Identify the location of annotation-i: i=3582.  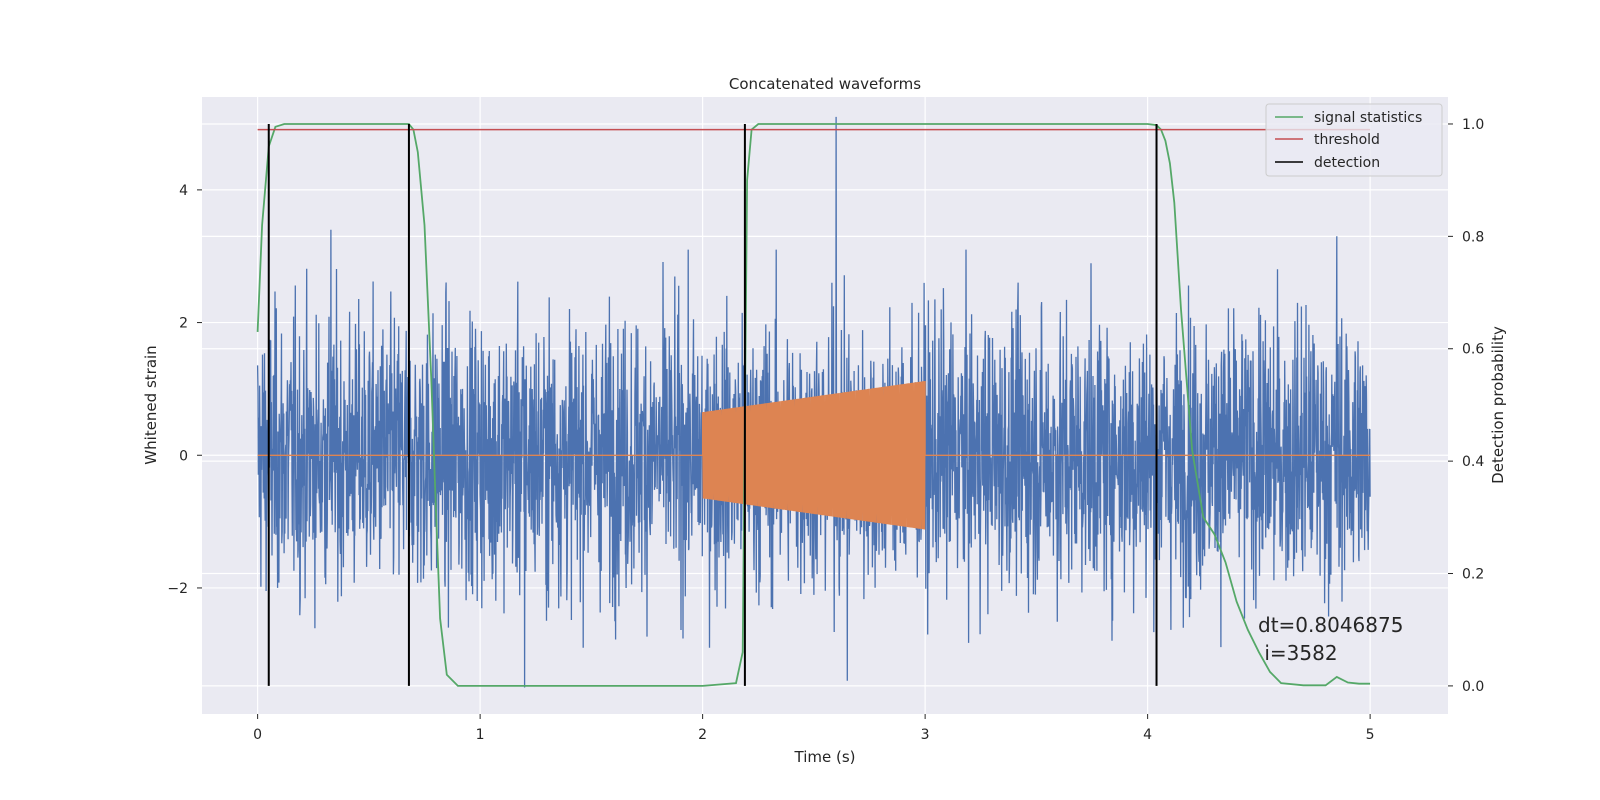
(1298, 653).